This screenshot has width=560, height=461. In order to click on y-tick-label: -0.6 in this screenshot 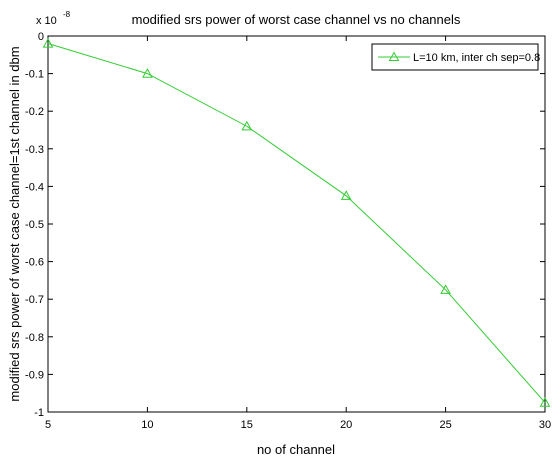, I will do `click(34, 263)`.